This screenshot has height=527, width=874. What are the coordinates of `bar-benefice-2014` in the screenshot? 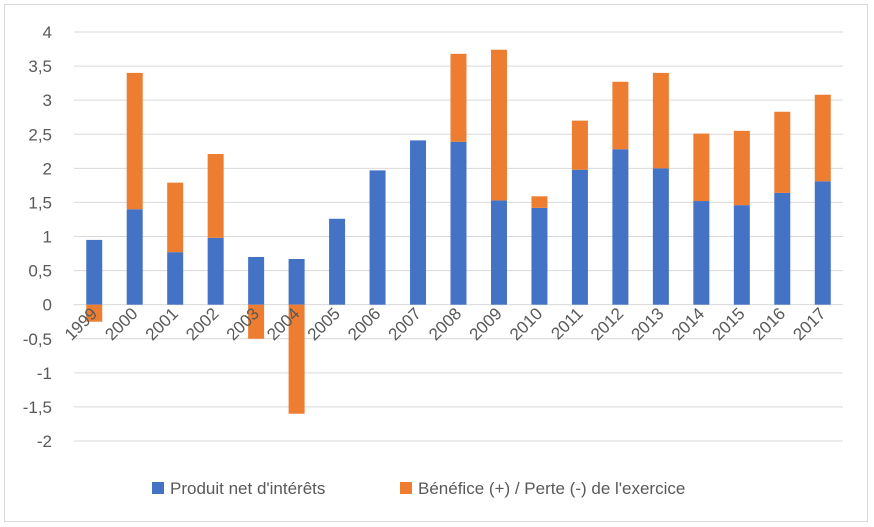 It's located at (701, 167).